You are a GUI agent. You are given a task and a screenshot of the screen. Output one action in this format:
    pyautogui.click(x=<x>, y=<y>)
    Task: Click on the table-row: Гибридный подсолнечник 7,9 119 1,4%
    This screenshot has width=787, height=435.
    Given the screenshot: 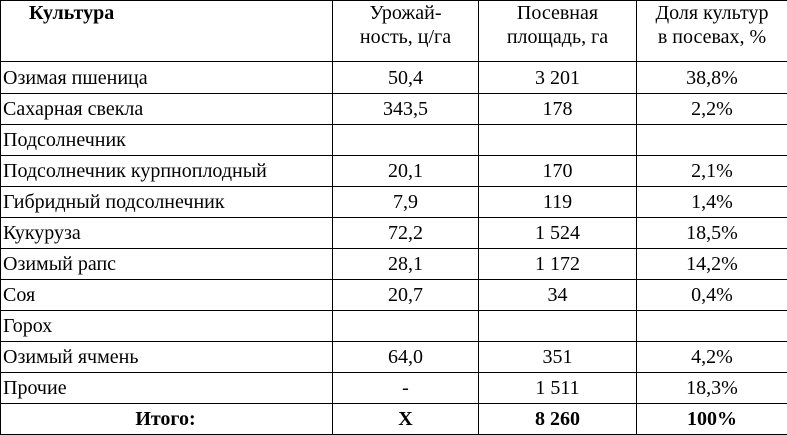 What is the action you would take?
    pyautogui.click(x=393, y=202)
    